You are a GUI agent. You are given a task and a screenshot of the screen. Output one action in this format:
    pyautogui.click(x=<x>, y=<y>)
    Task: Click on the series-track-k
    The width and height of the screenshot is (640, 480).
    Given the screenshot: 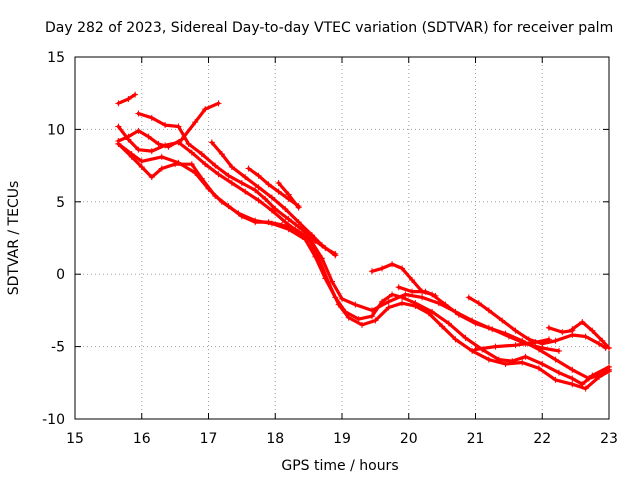 What is the action you would take?
    pyautogui.click(x=417, y=291)
    